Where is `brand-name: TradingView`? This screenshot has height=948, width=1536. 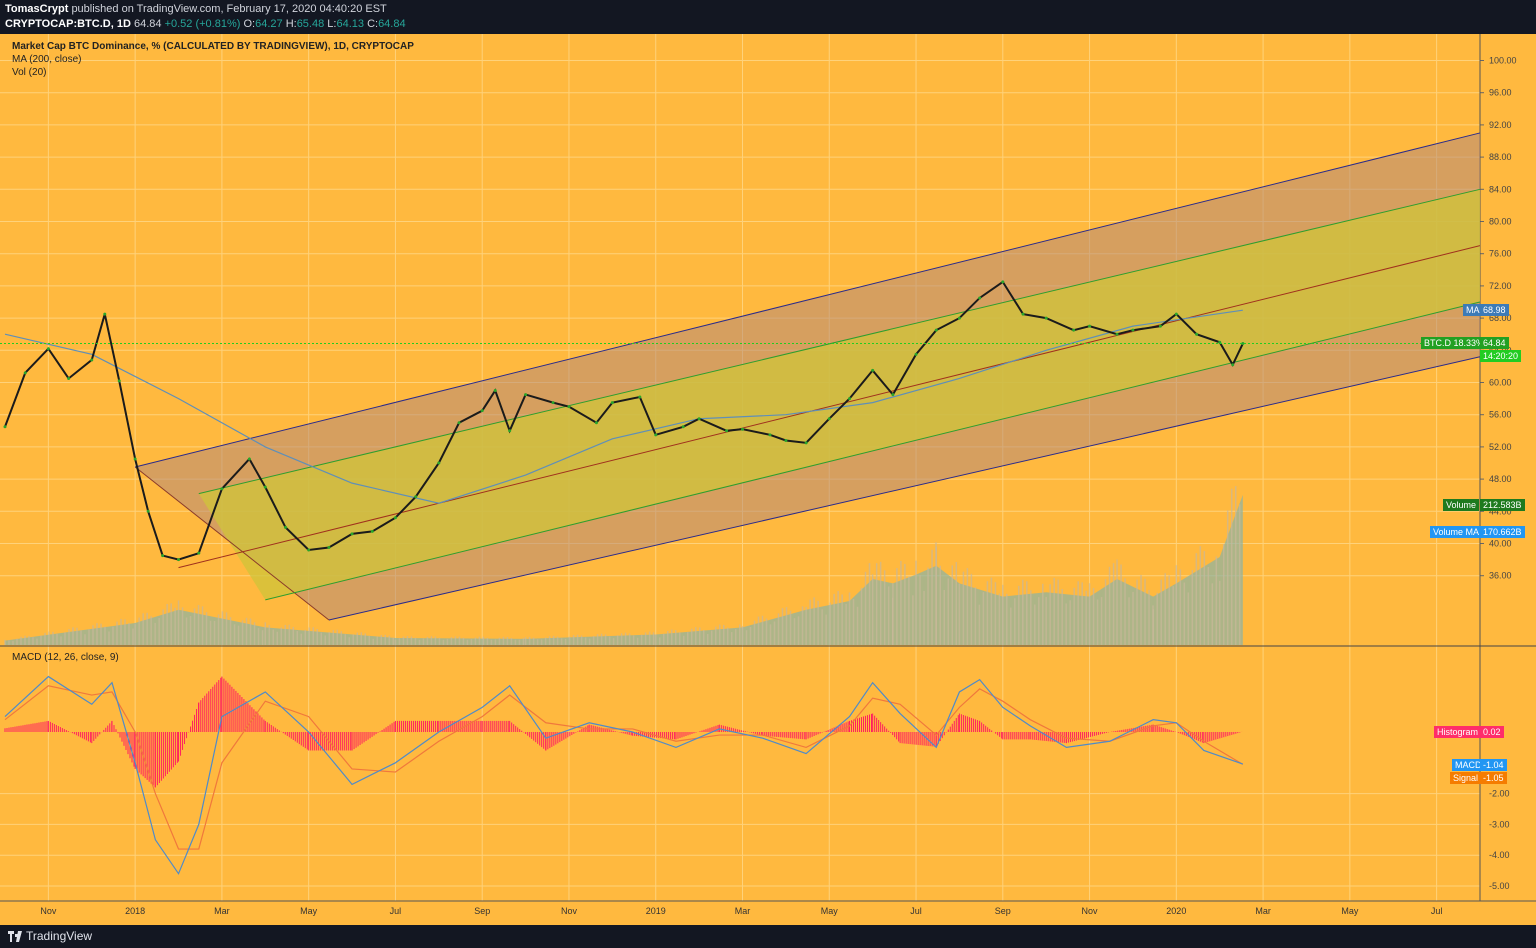
brand-name: TradingView is located at coordinates (59, 936).